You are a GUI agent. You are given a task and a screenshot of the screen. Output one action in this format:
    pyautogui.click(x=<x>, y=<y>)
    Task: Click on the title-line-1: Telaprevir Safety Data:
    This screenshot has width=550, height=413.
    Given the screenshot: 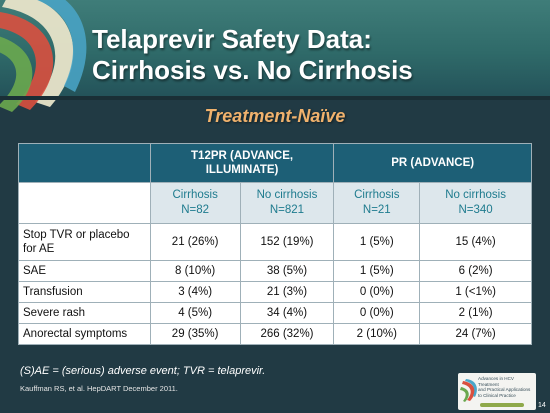 What is the action you would take?
    pyautogui.click(x=232, y=39)
    